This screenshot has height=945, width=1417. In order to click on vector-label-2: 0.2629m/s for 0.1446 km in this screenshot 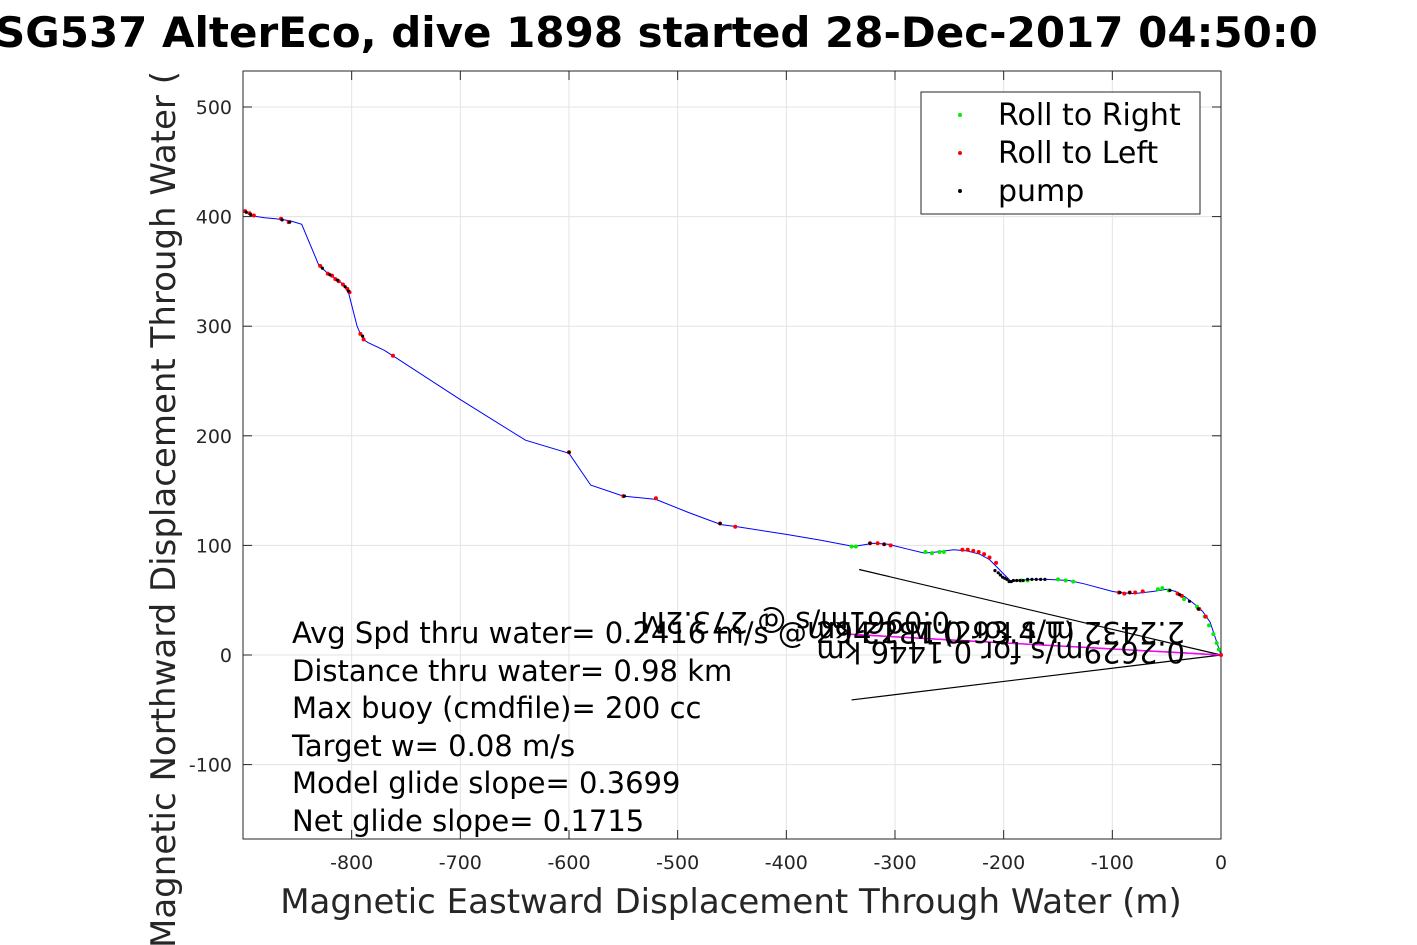, I will do `click(1000, 652)`.